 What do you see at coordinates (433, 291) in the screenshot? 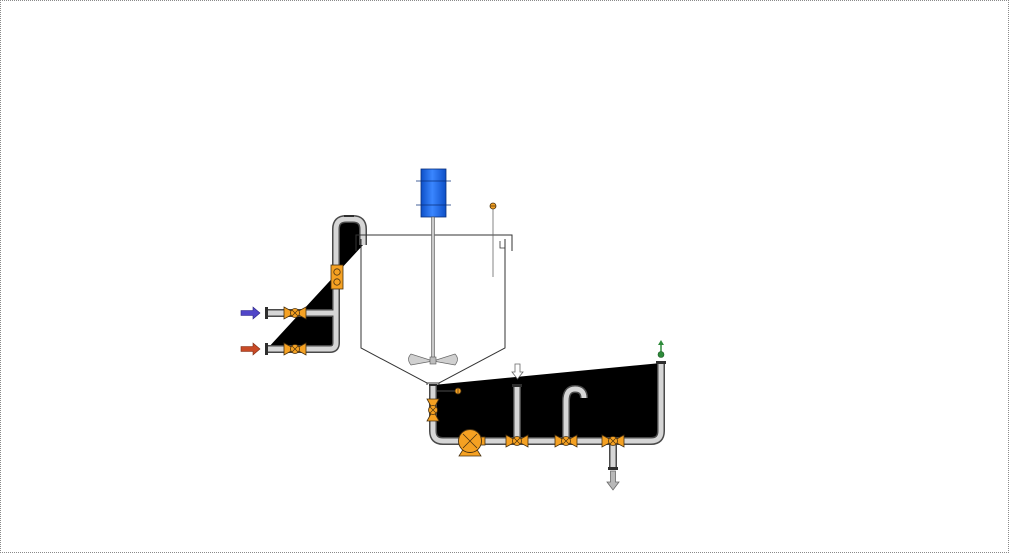
I see `agitator-icon` at bounding box center [433, 291].